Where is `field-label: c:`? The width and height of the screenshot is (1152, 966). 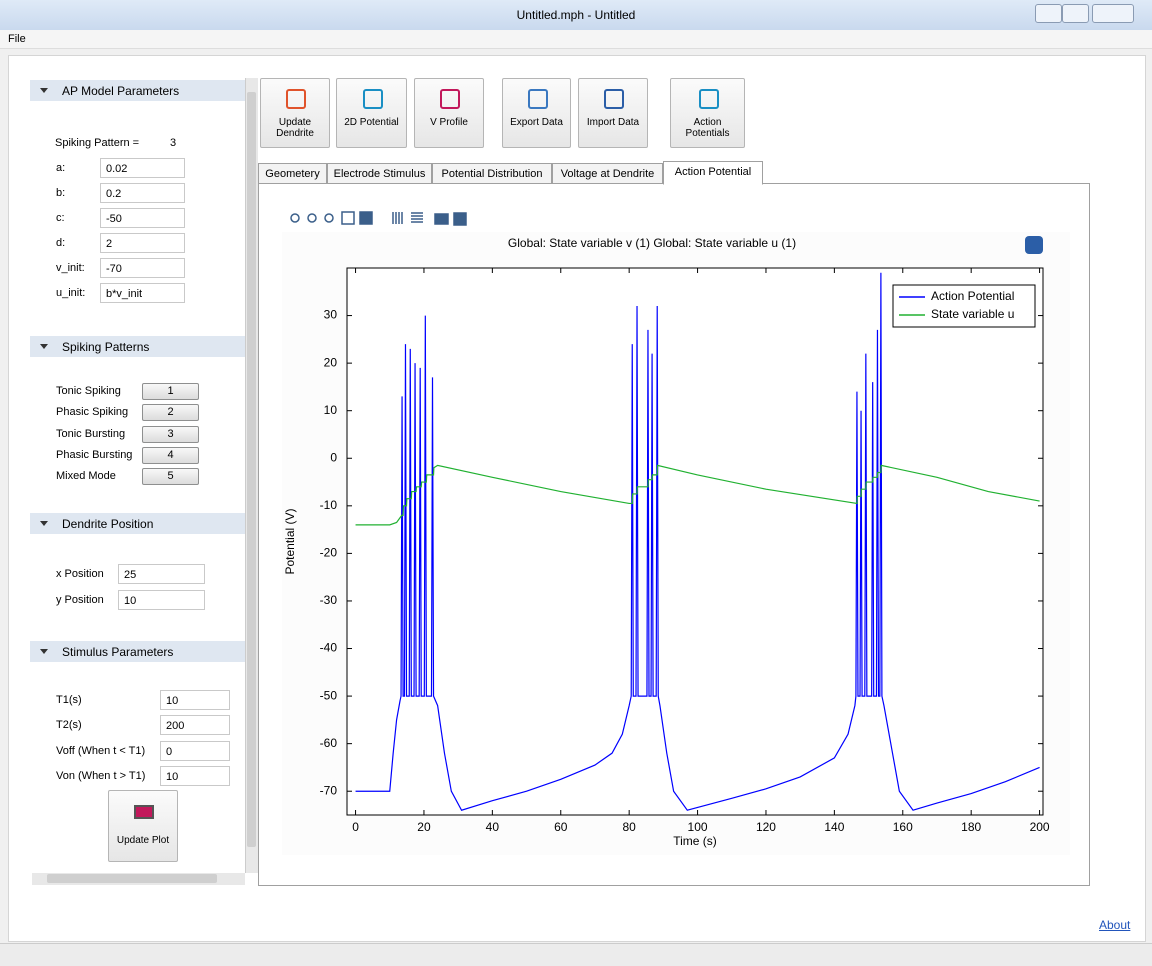 field-label: c: is located at coordinates (60, 218).